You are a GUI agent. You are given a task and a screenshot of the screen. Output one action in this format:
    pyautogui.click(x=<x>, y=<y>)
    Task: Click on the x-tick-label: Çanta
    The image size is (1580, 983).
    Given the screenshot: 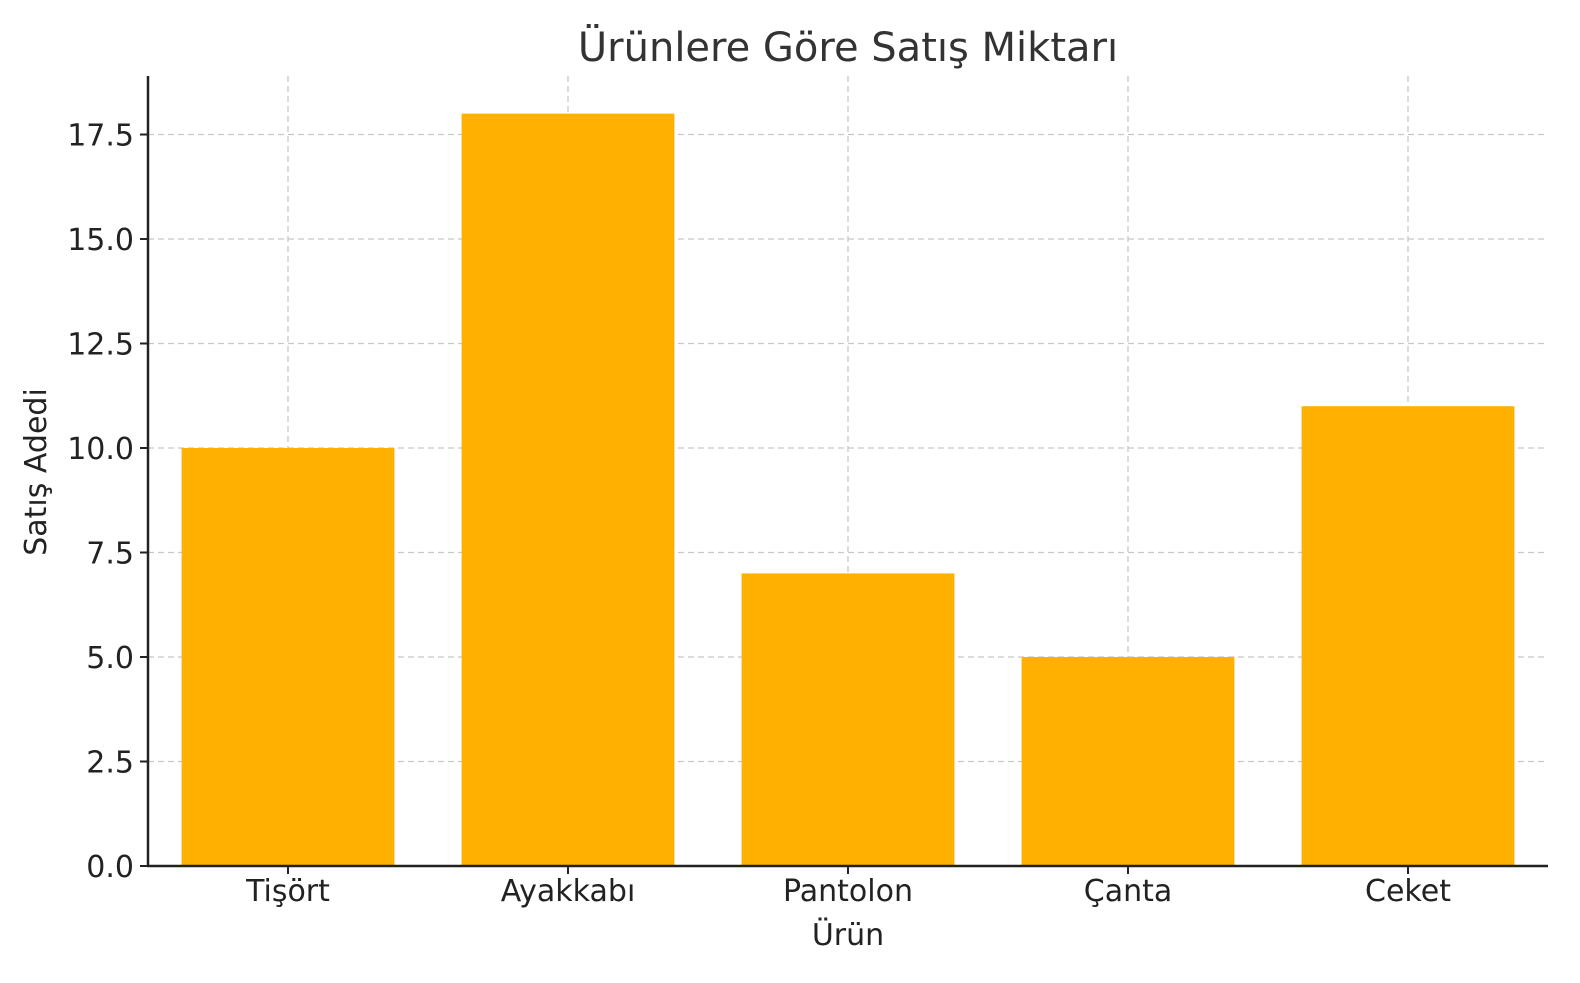 What is the action you would take?
    pyautogui.click(x=1128, y=891)
    